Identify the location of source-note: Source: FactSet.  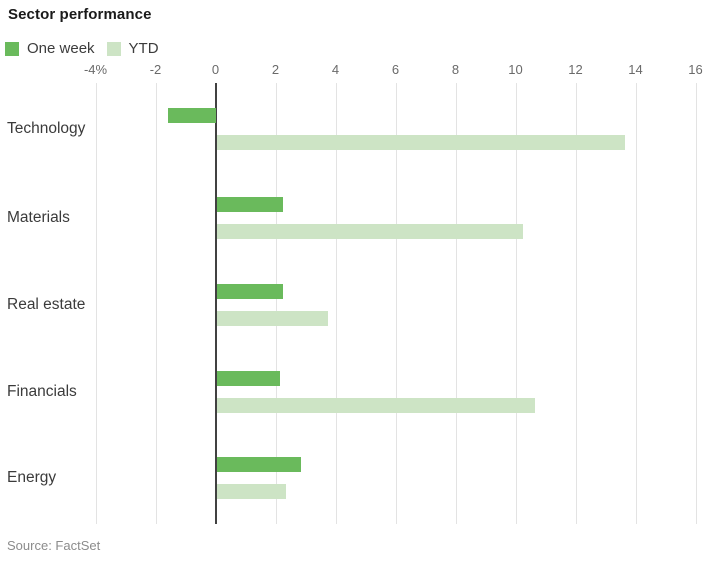
(54, 545).